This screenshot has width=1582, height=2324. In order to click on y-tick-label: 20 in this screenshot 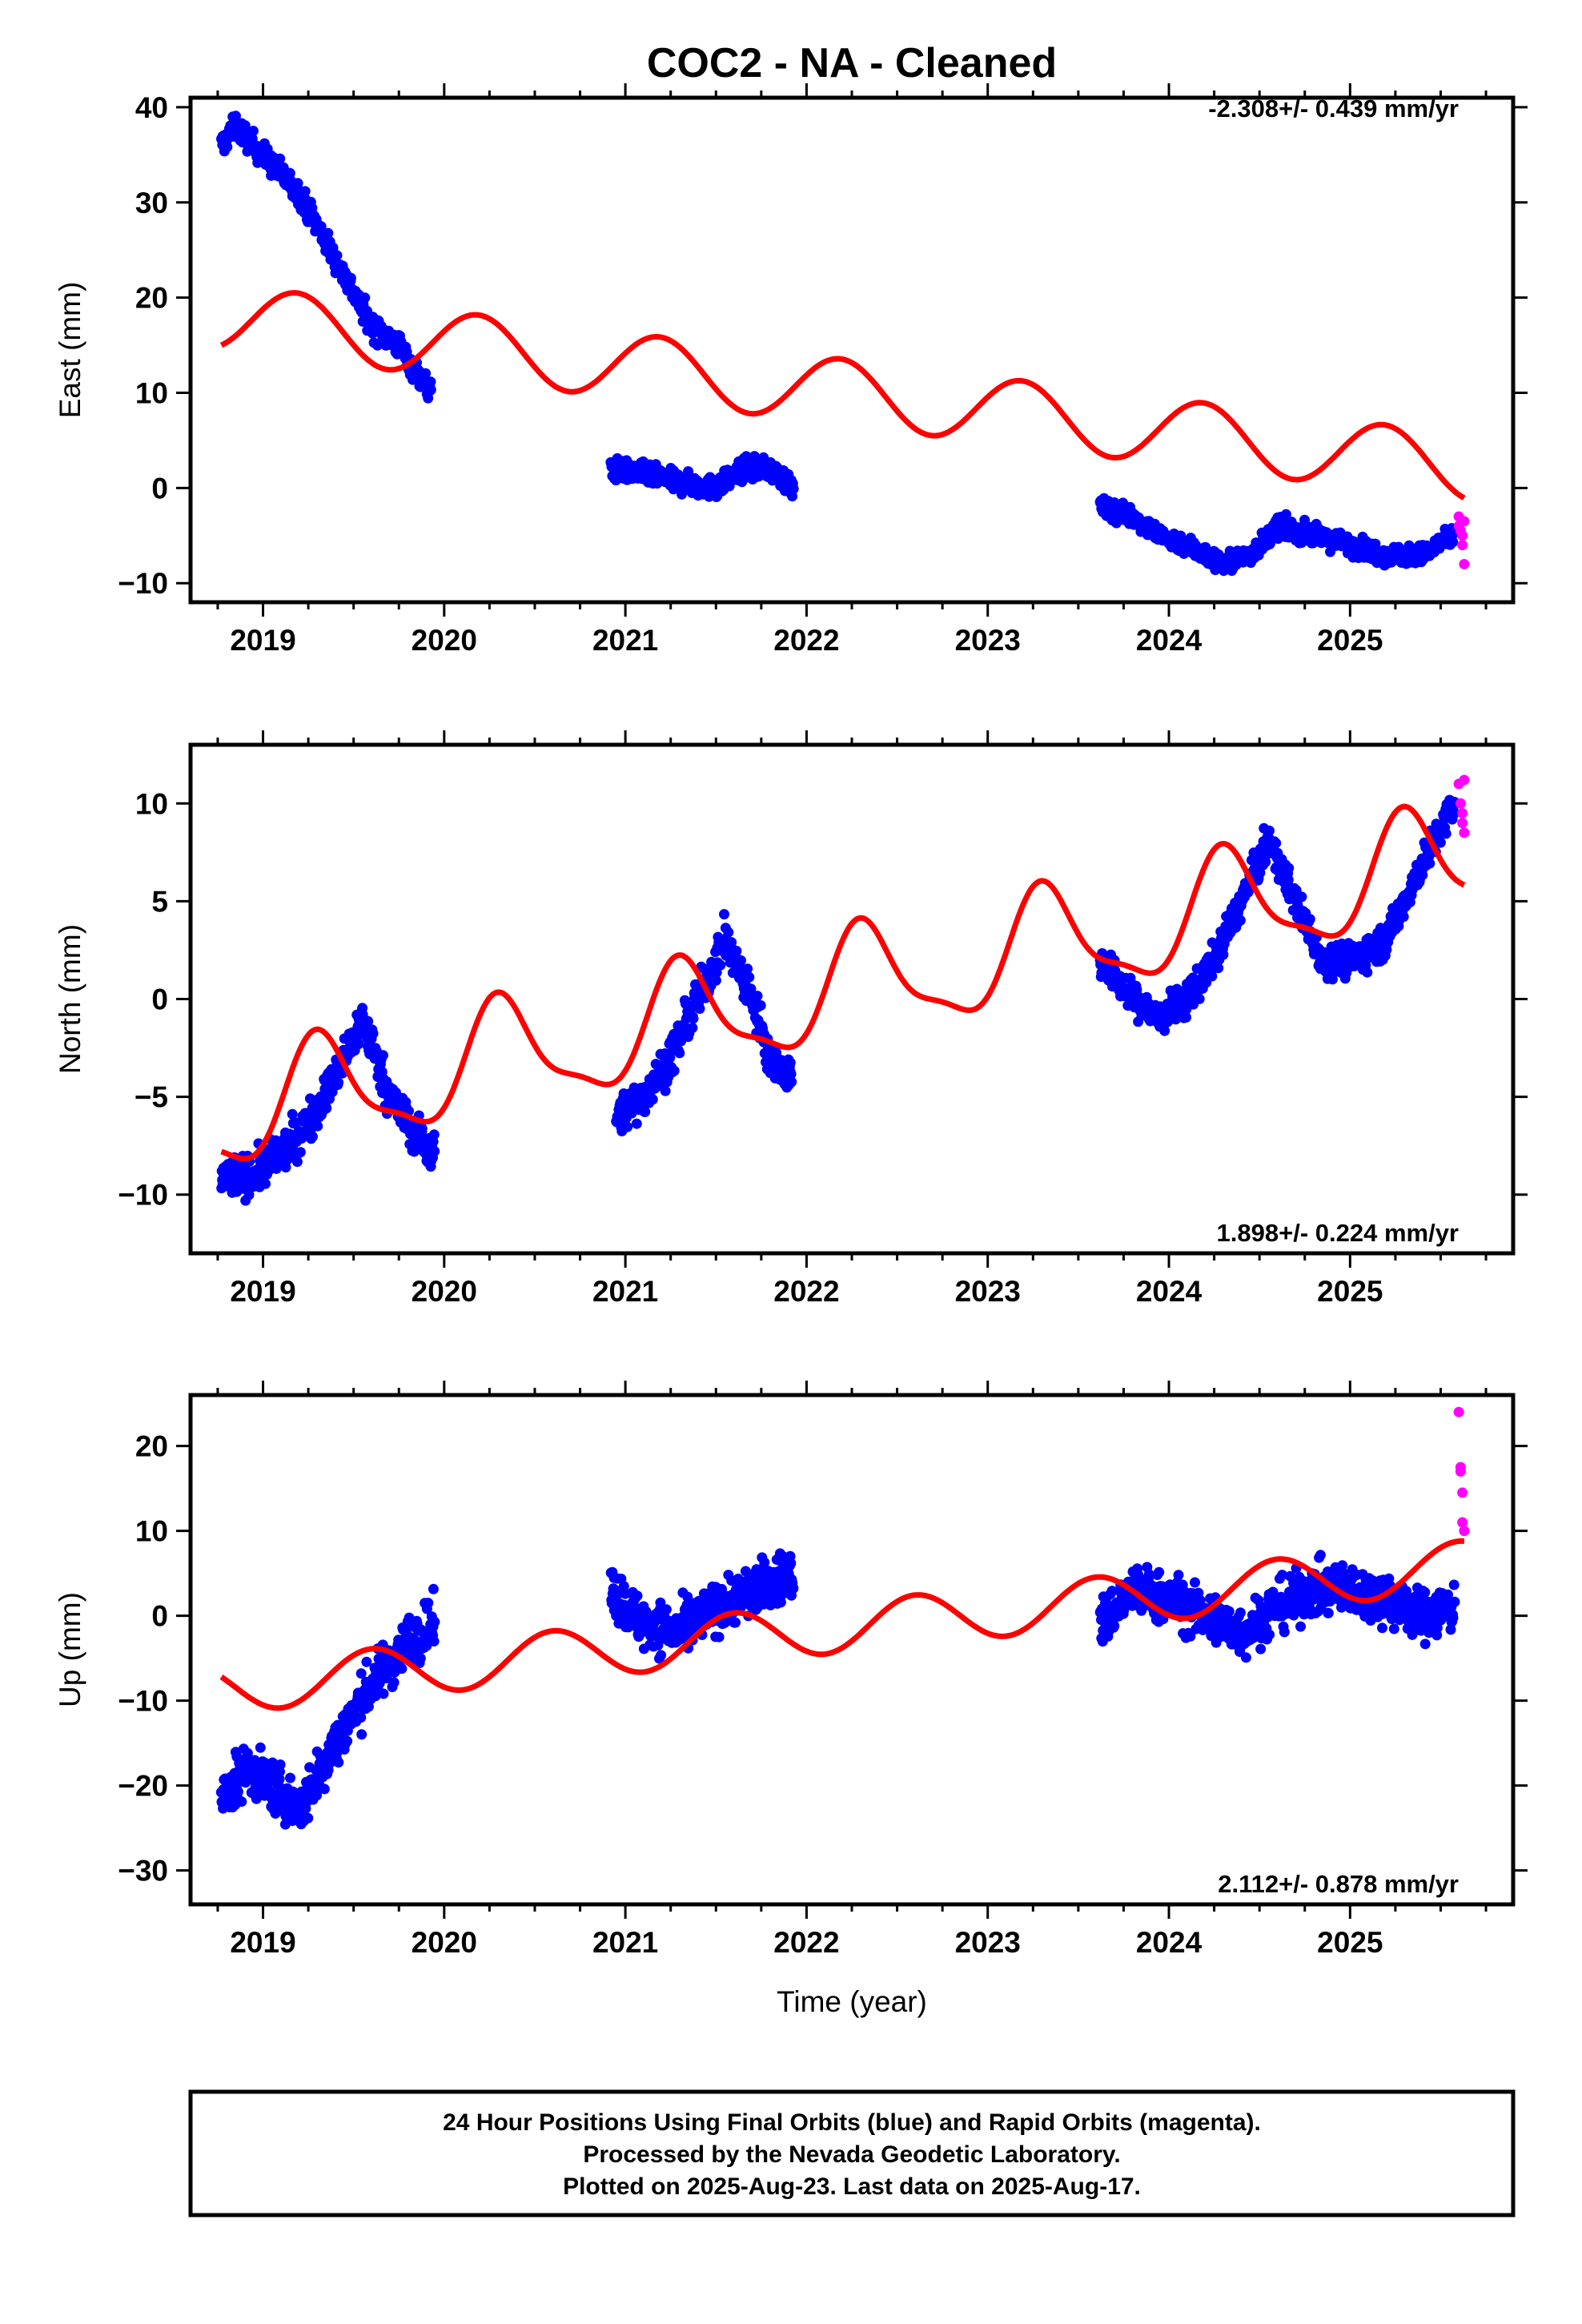, I will do `click(151, 298)`.